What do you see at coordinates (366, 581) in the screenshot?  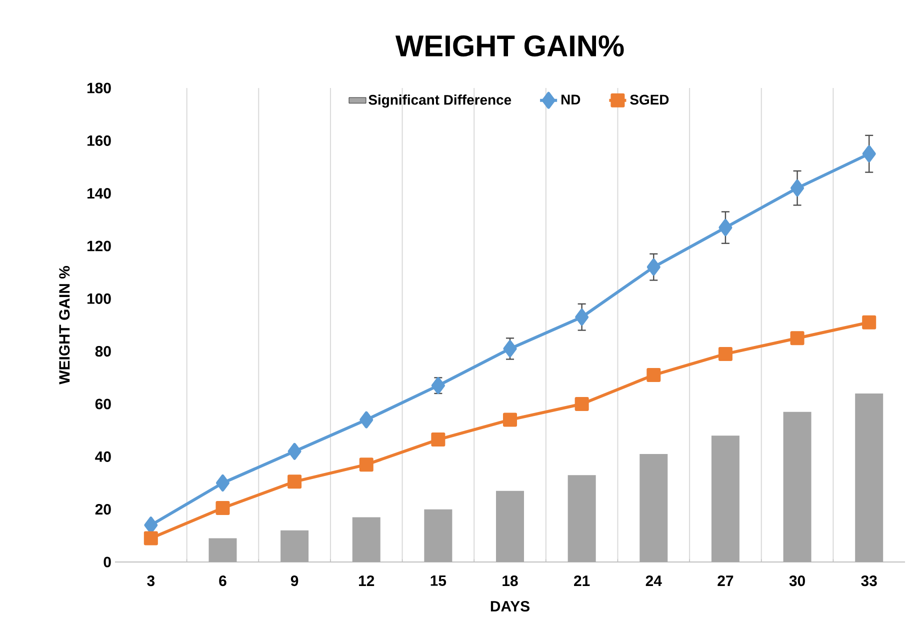 I see `x-tick-label: 12` at bounding box center [366, 581].